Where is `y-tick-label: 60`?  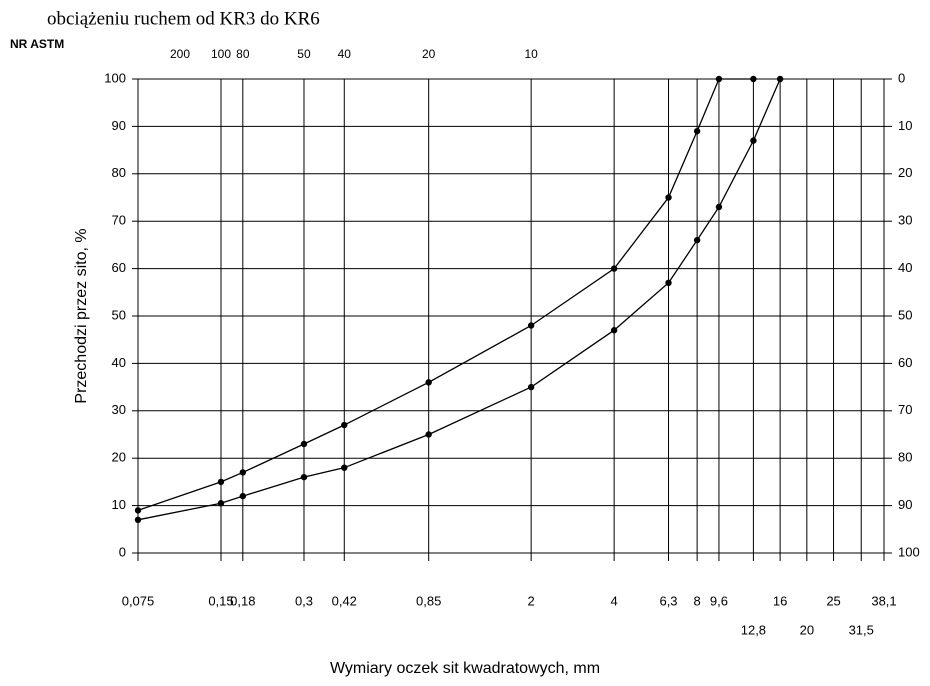 y-tick-label: 60 is located at coordinates (119, 267).